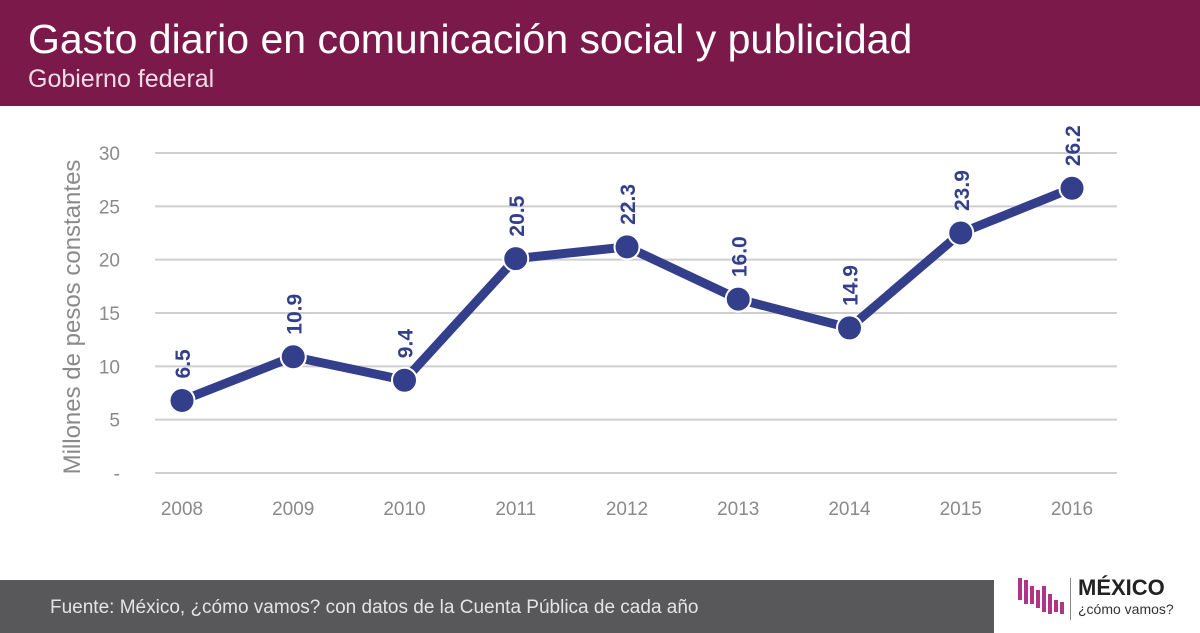 The image size is (1200, 633). Describe the element at coordinates (517, 215) in the screenshot. I see `data-label-2011: 20.5` at that location.